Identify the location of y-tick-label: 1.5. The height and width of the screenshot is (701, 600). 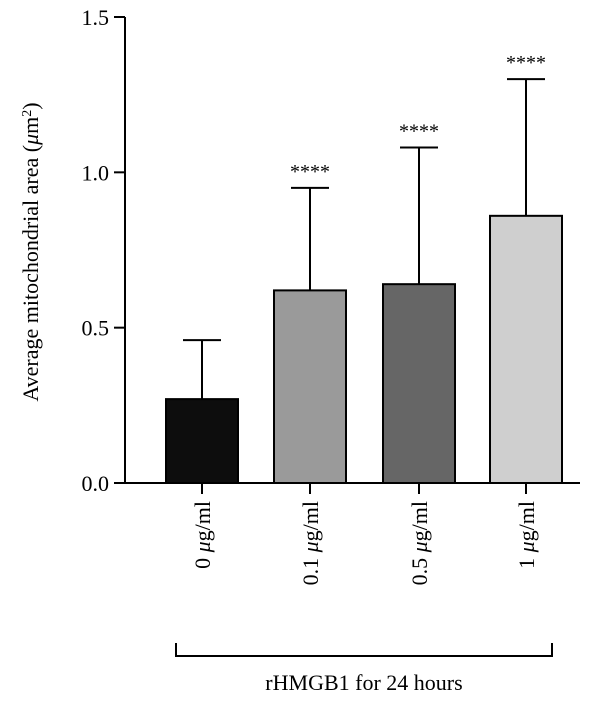
(96, 17).